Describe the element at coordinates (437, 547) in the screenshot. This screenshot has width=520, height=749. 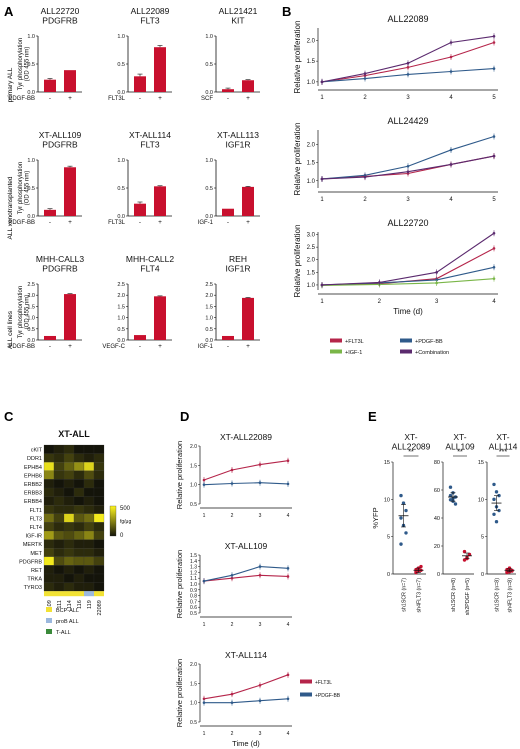
I see `y-tick-label: 20` at that location.